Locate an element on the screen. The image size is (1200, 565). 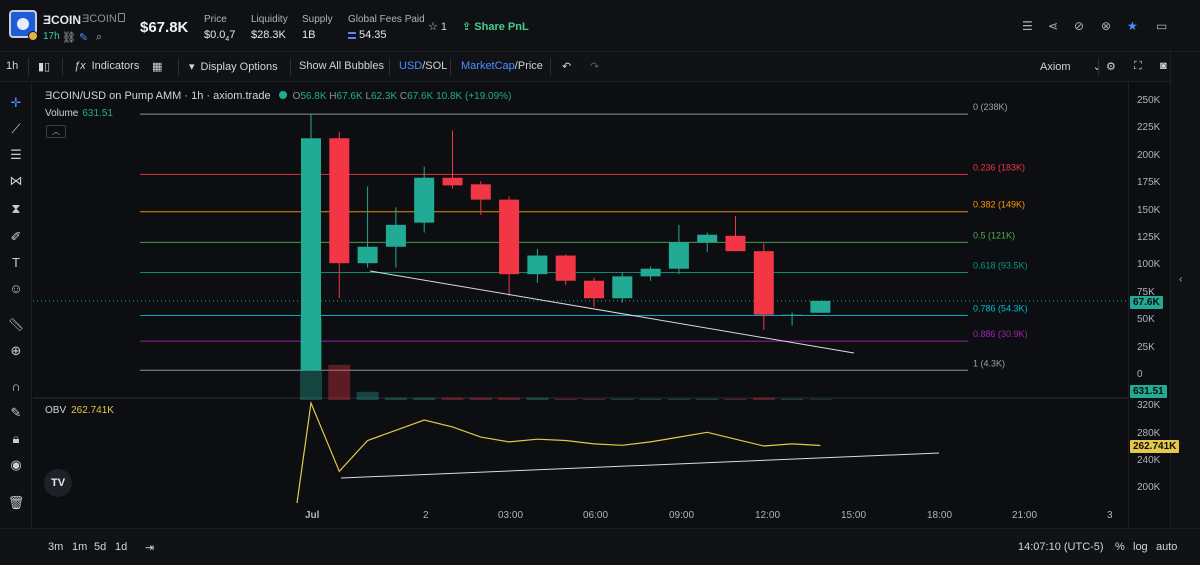
obv-trendline is located at coordinates (640, 465).